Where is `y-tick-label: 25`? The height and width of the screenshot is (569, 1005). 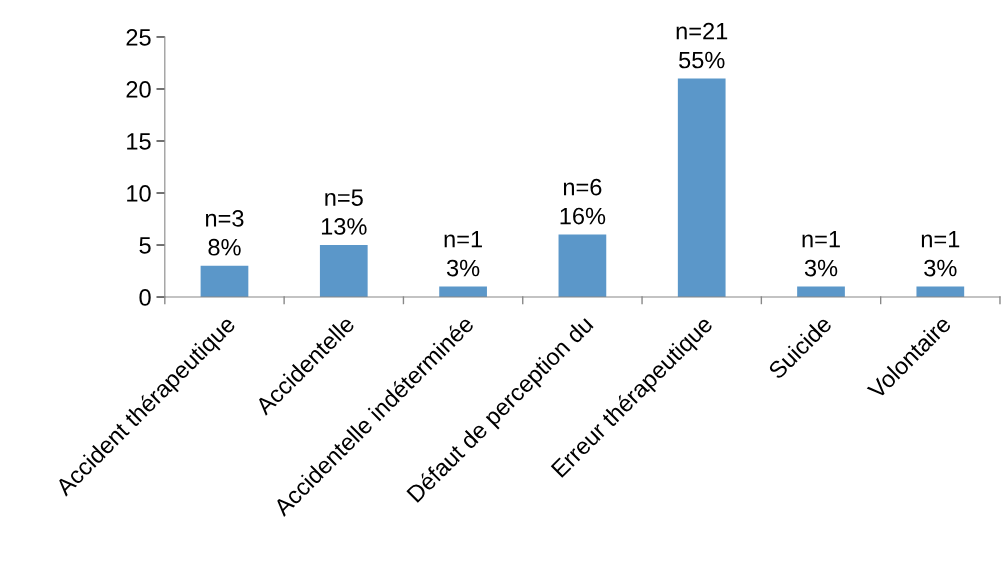
y-tick-label: 25 is located at coordinates (138, 37).